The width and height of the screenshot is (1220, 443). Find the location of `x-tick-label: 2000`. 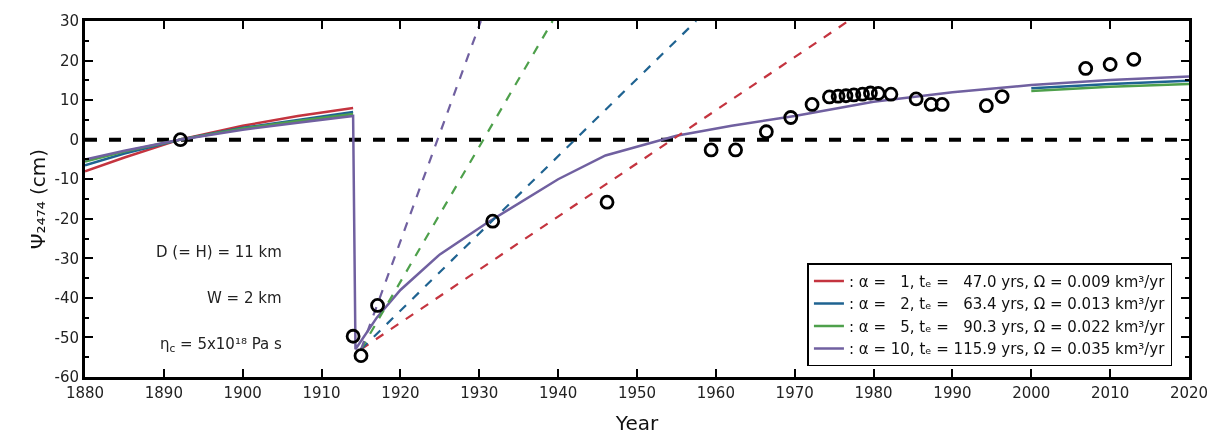

x-tick-label: 2000 is located at coordinates (1031, 393).